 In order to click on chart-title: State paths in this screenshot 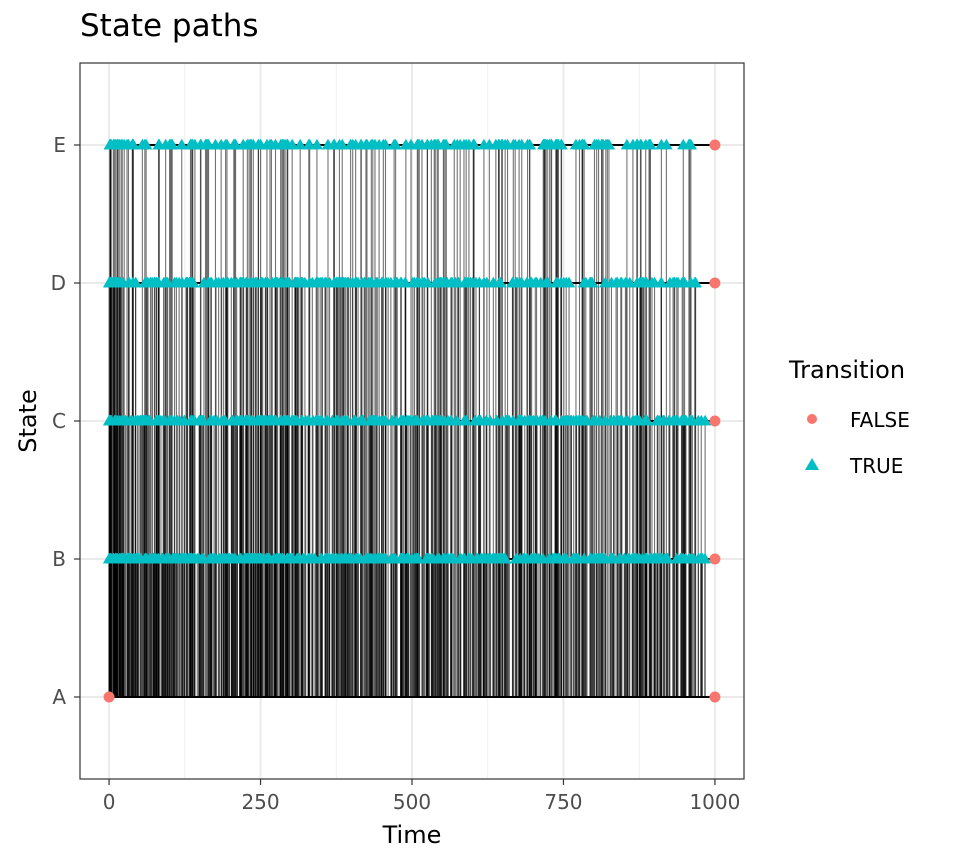, I will do `click(169, 26)`.